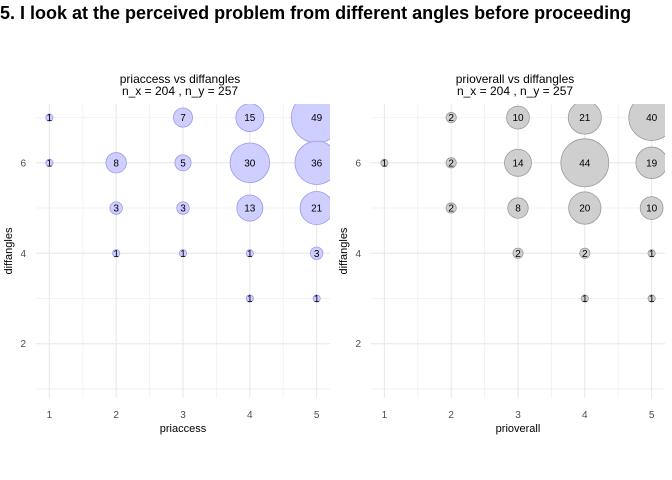 The image size is (672, 480). Describe the element at coordinates (183, 429) in the screenshot. I see `chart-1-x-axis-label: priaccess` at that location.